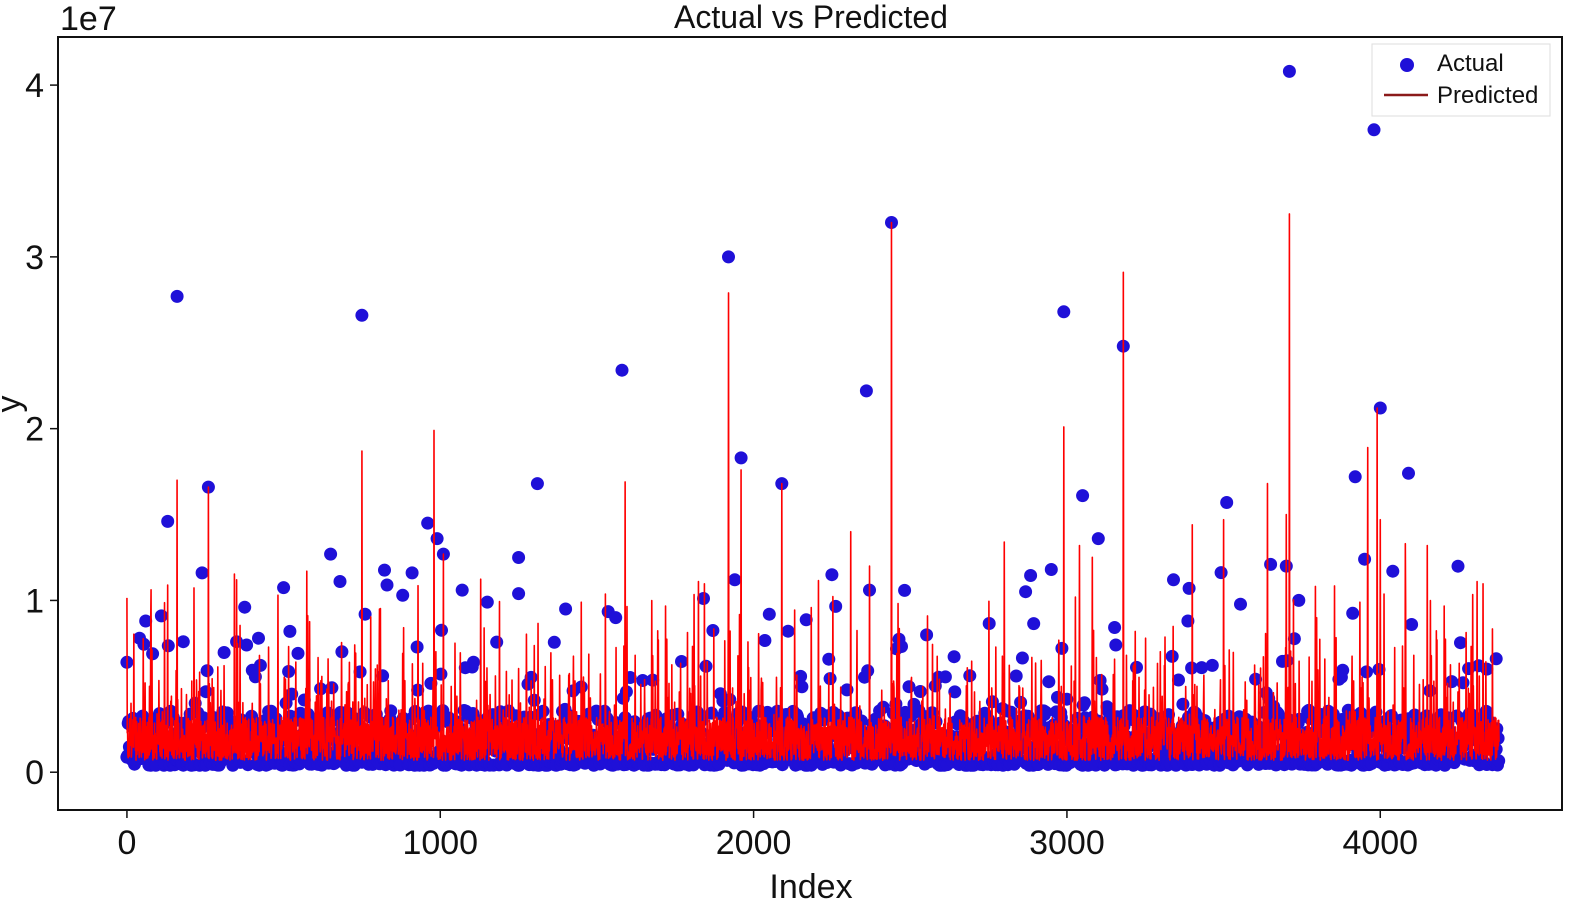 The width and height of the screenshot is (1575, 908). Describe the element at coordinates (440, 843) in the screenshot. I see `x-tick-label: 1000` at that location.